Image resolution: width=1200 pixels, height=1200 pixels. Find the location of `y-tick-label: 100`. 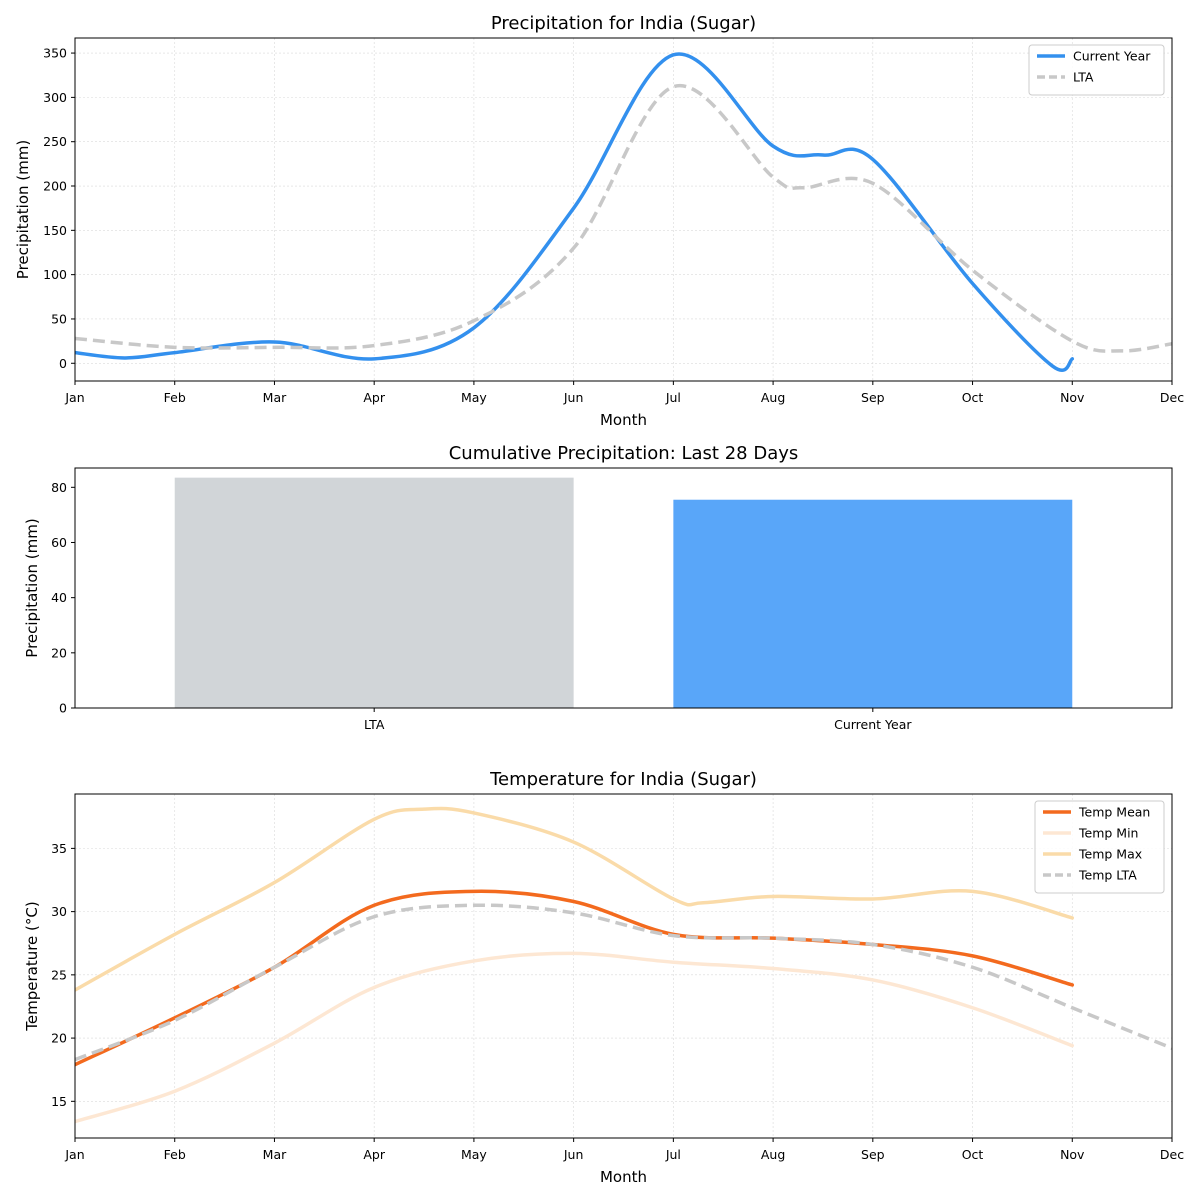

y-tick-label: 100 is located at coordinates (55, 274).